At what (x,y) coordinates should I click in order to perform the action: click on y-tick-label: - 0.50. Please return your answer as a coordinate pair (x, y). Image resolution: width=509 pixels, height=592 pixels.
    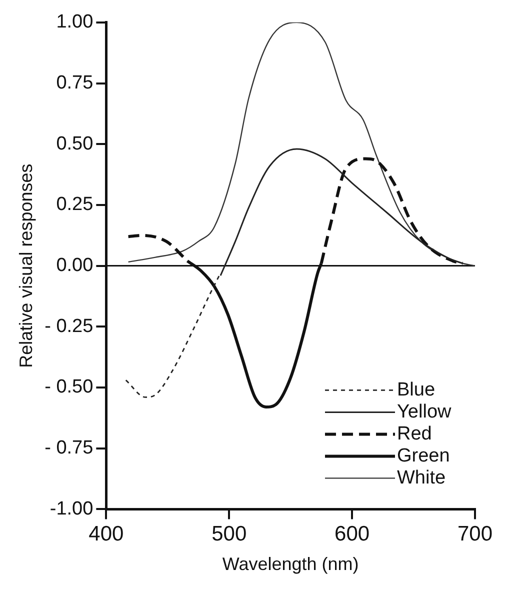
    Looking at the image, I should click on (69, 387).